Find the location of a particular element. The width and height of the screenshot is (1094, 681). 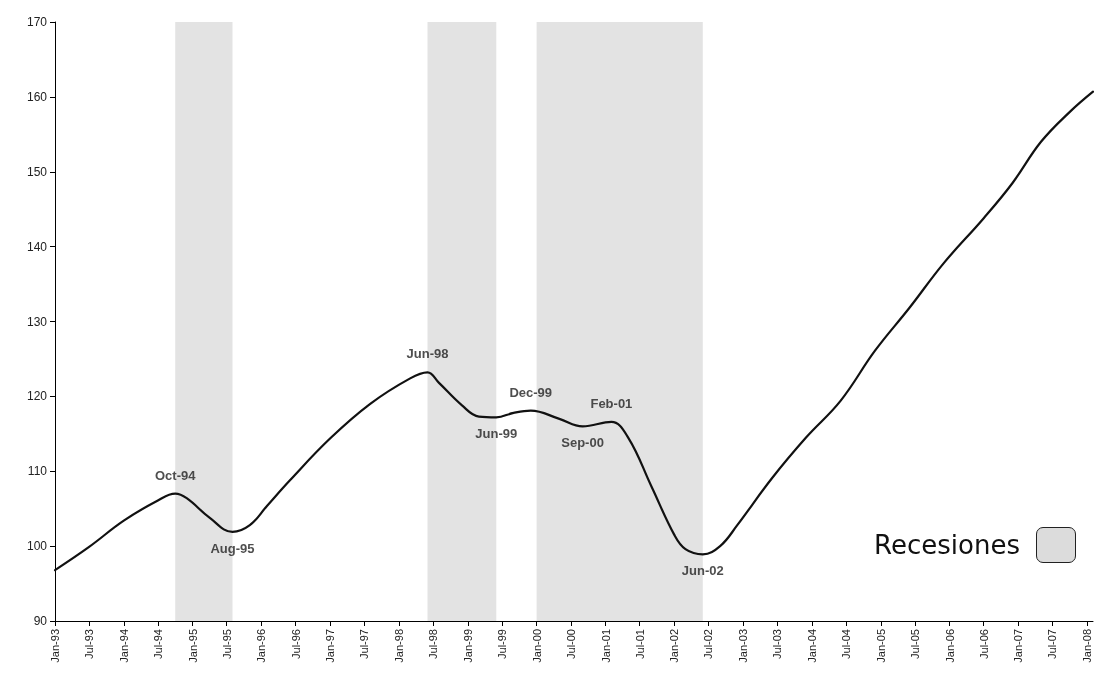

annotation: Jun-98 is located at coordinates (427, 354).